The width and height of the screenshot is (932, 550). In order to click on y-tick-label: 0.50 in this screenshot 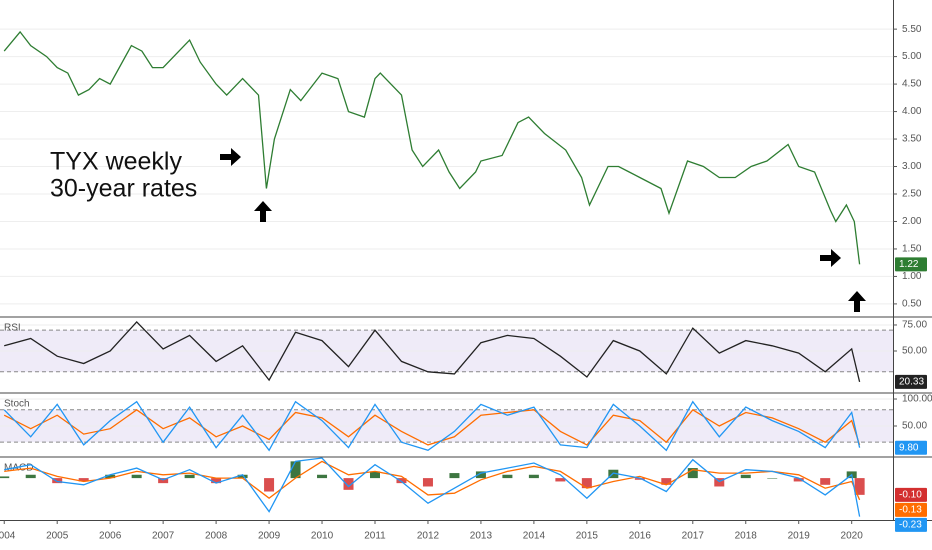, I will do `click(912, 304)`.